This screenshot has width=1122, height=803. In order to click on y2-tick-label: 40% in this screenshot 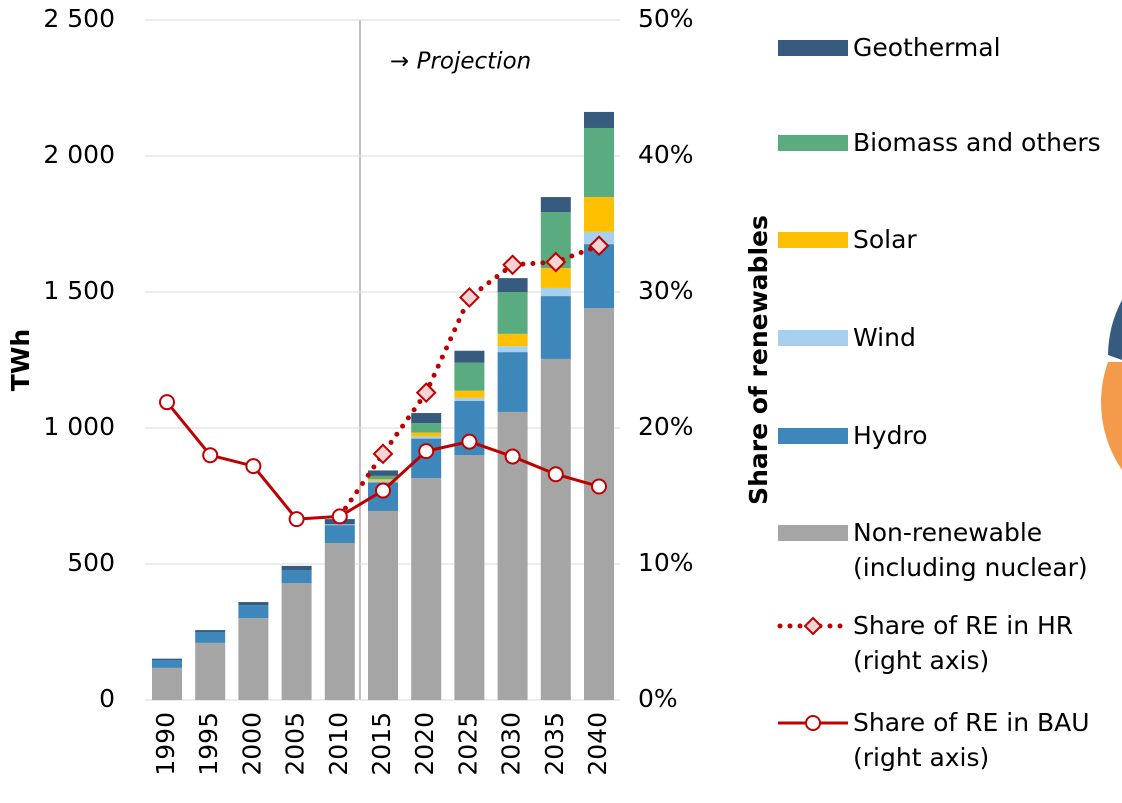, I will do `click(666, 154)`.